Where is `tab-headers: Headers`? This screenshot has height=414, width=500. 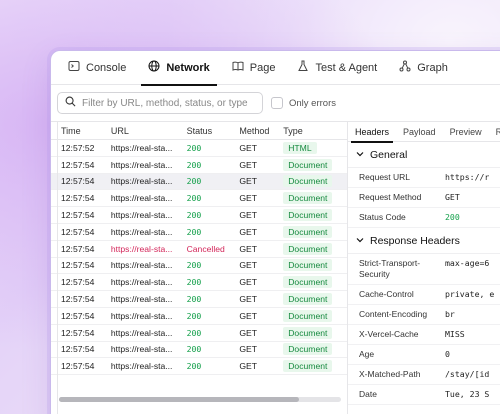
tab-headers: Headers is located at coordinates (372, 132).